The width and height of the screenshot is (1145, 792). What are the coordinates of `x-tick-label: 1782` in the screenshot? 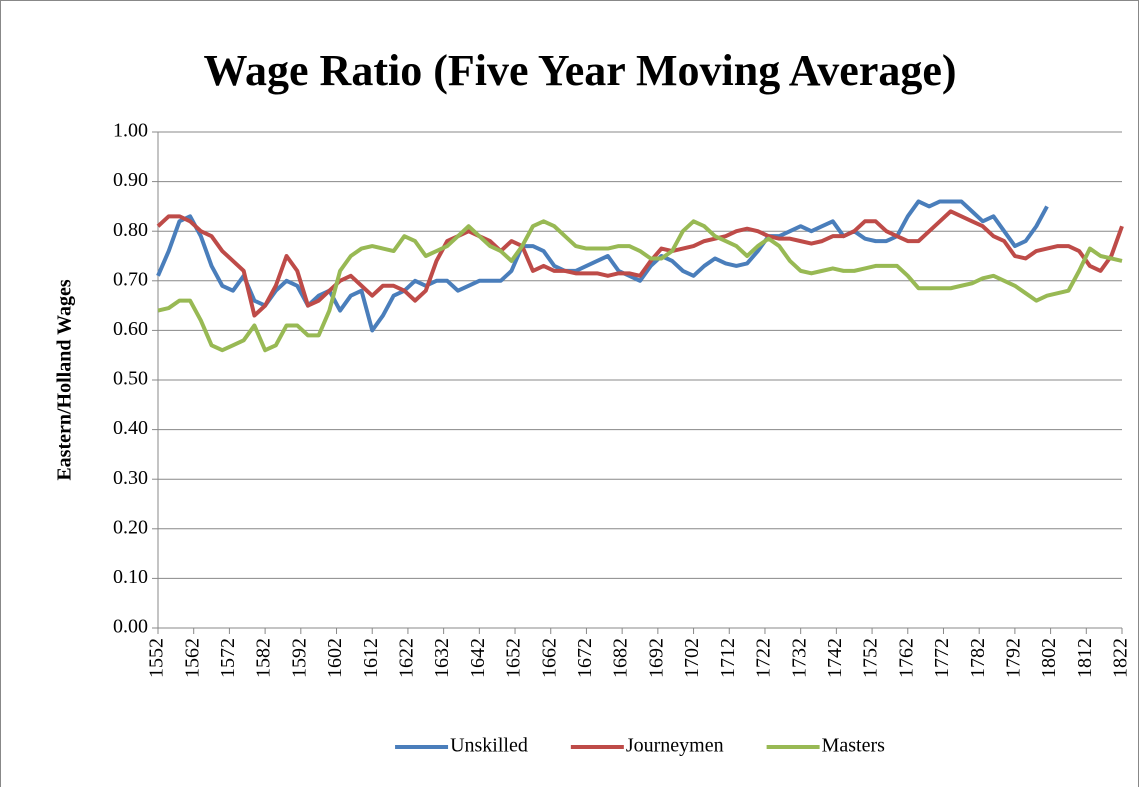 It's located at (978, 658).